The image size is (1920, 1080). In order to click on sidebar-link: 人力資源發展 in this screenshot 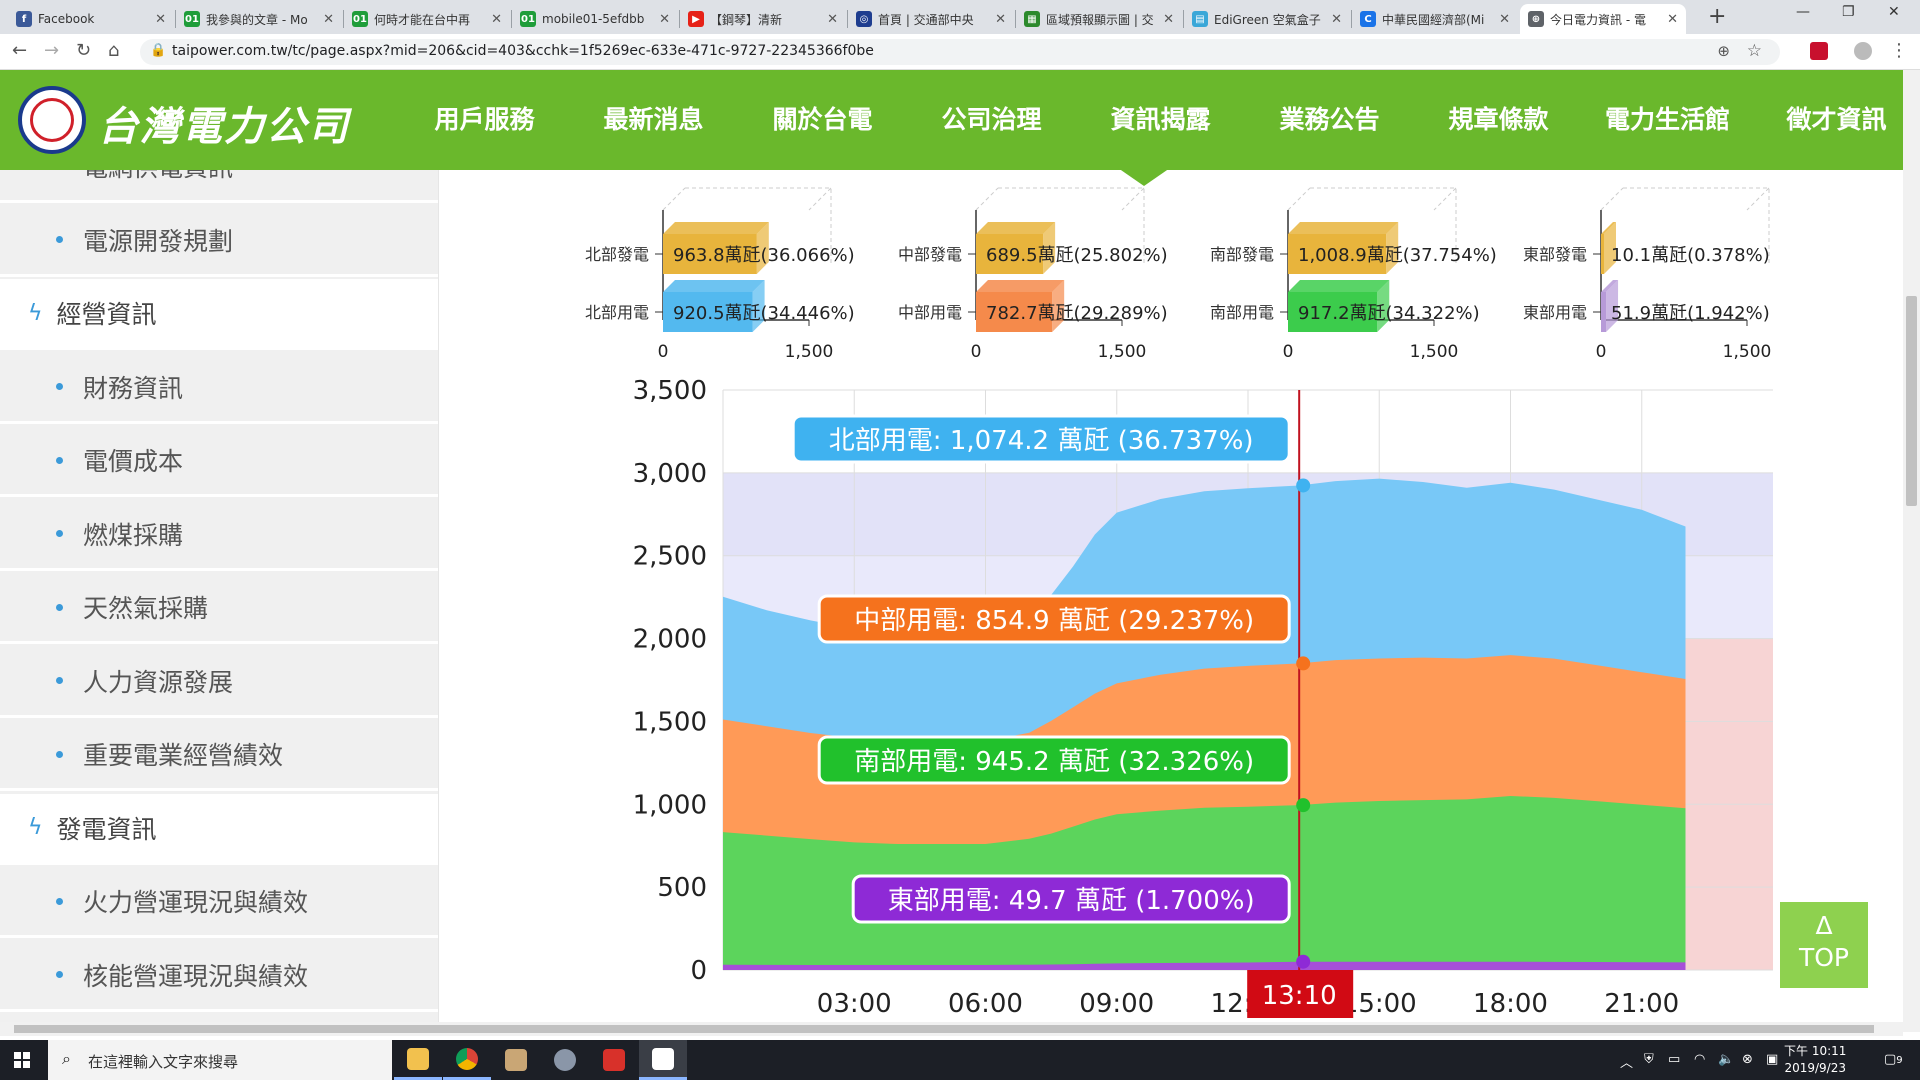, I will do `click(219, 682)`.